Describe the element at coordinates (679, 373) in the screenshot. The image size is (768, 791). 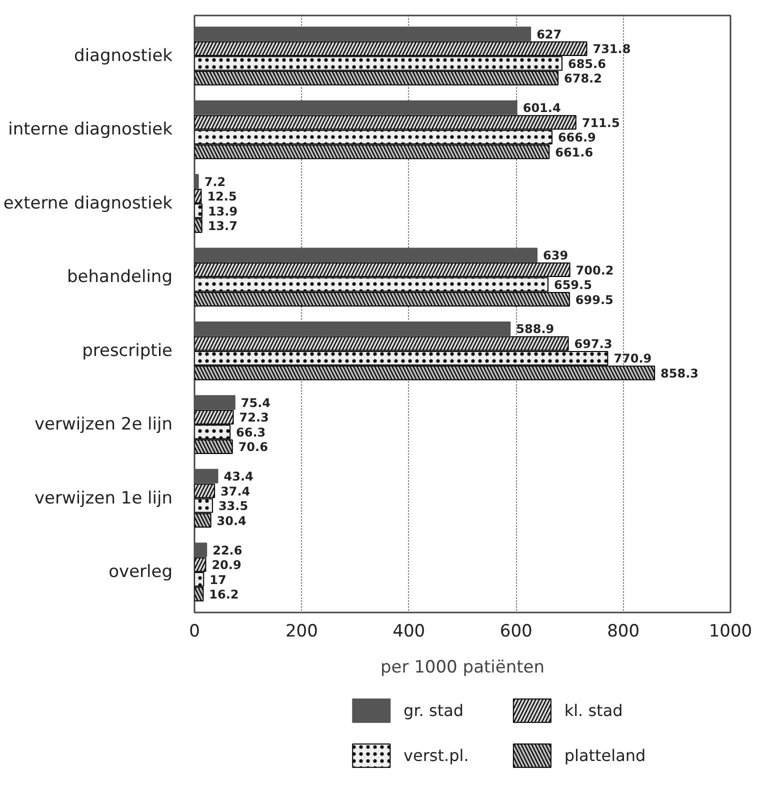
I see `data-label: 858.3` at that location.